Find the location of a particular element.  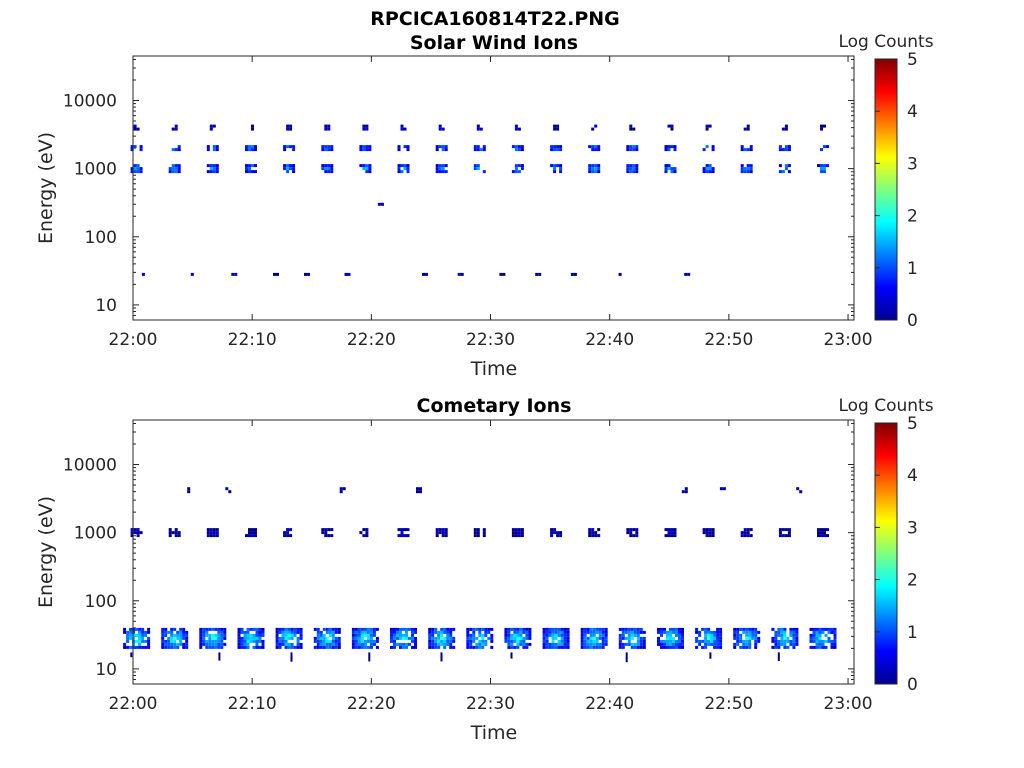

colorbar-tick-label: 0 is located at coordinates (912, 685).